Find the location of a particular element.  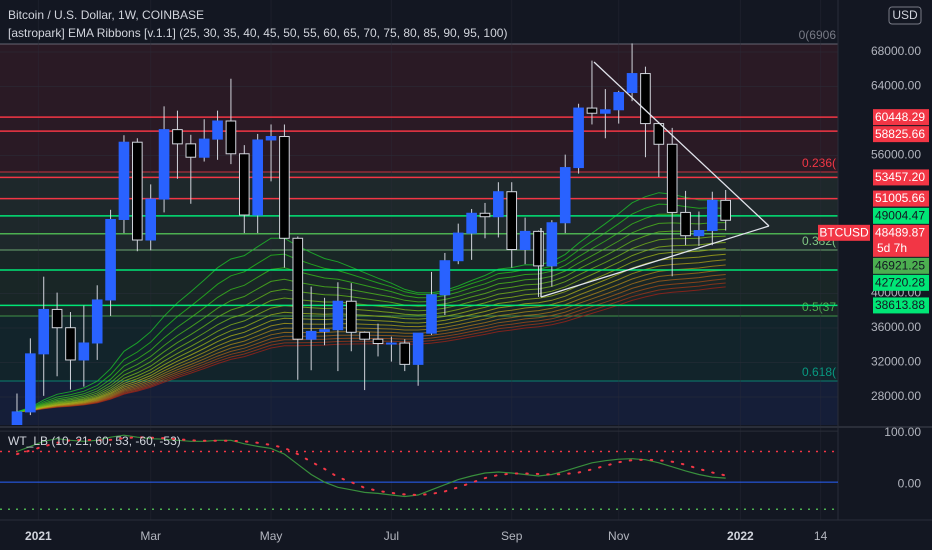

y-tick-label: 36000.00 is located at coordinates (896, 327).